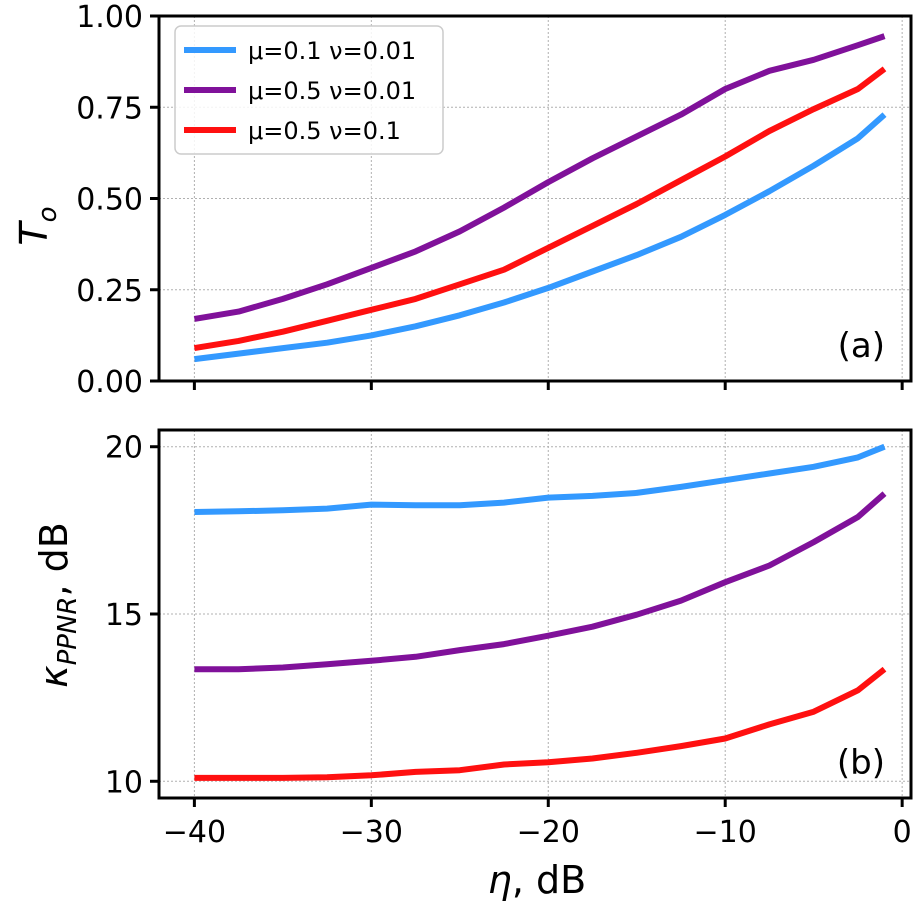  I want to click on y-tick-label: 0.50, so click(109, 200).